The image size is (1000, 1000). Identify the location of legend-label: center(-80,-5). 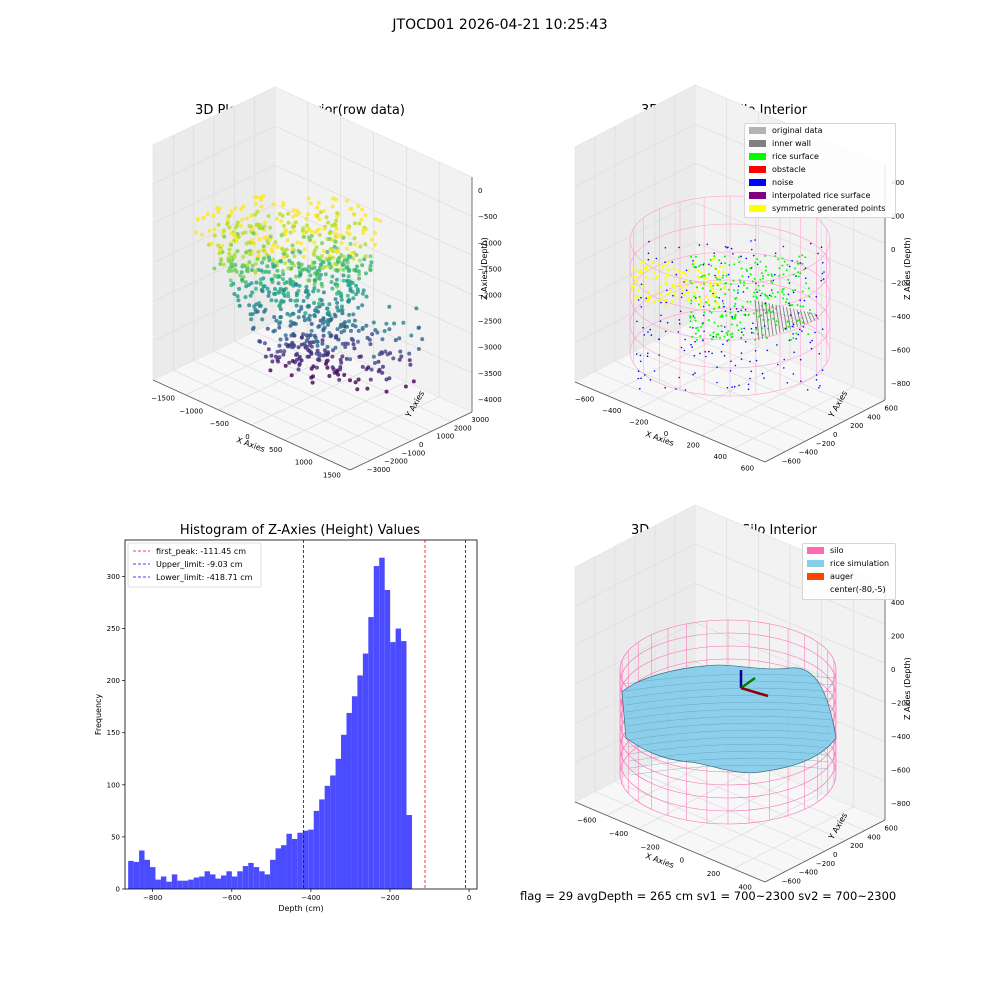
(858, 589).